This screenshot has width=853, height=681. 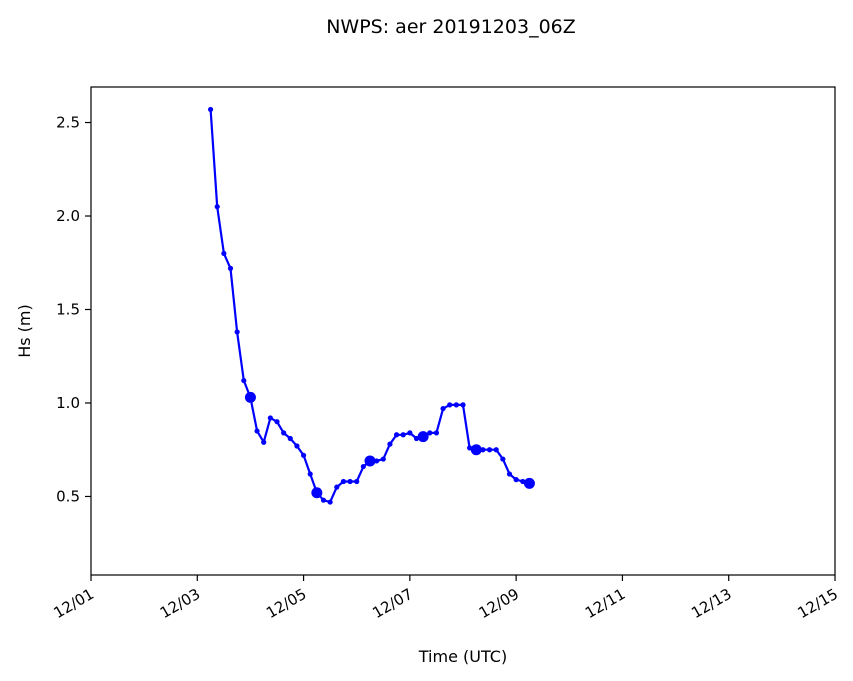 What do you see at coordinates (24, 331) in the screenshot?
I see `y-axis-label: Hs (m)` at bounding box center [24, 331].